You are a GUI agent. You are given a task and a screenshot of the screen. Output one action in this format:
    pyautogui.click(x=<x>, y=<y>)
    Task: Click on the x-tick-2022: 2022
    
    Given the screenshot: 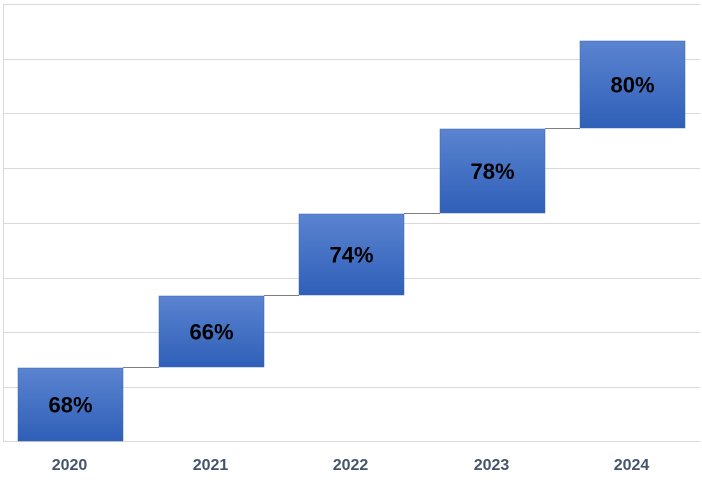 What is the action you would take?
    pyautogui.click(x=351, y=465)
    